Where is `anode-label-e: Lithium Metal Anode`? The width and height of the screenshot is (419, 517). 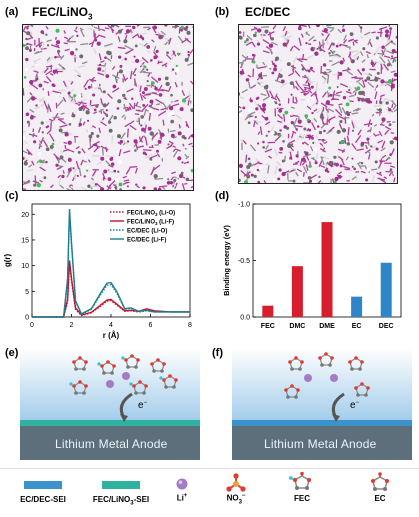 anode-label-e: Lithium Metal Anode is located at coordinates (111, 444).